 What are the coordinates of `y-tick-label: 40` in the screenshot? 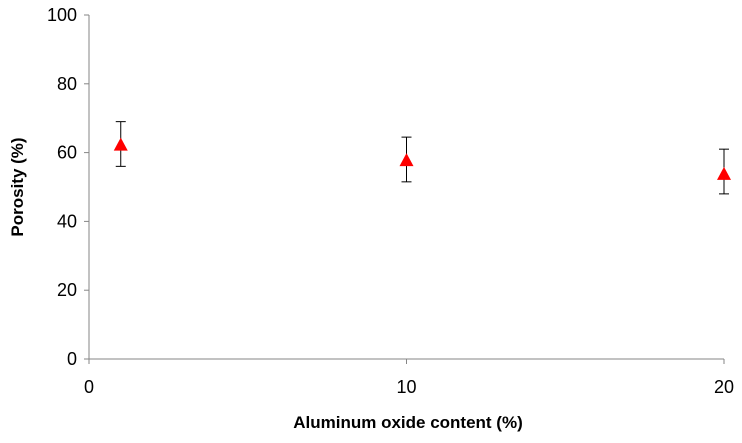 It's located at (67, 221).